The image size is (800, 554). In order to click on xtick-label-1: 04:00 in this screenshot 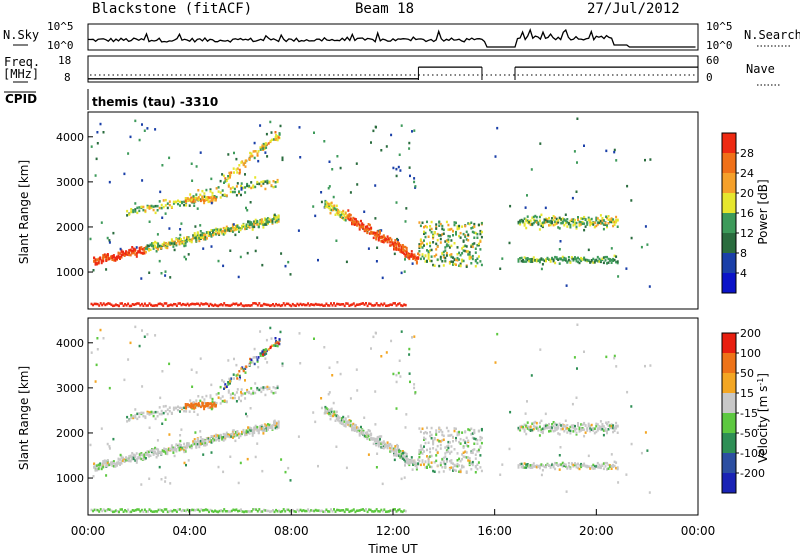, I will do `click(189, 531)`.